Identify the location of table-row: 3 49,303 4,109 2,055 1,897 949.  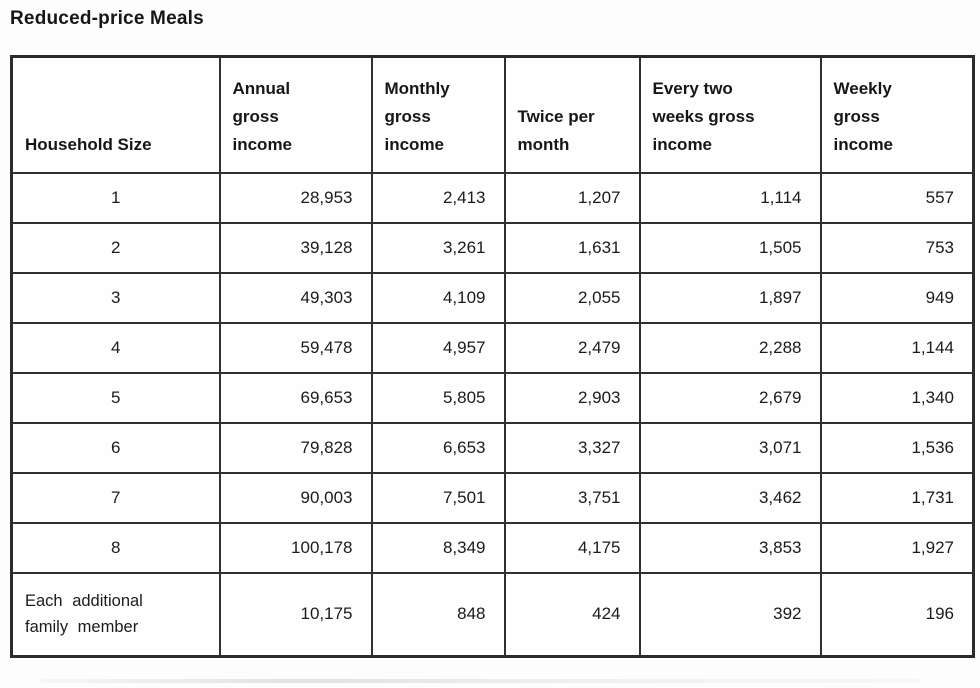
(492, 297).